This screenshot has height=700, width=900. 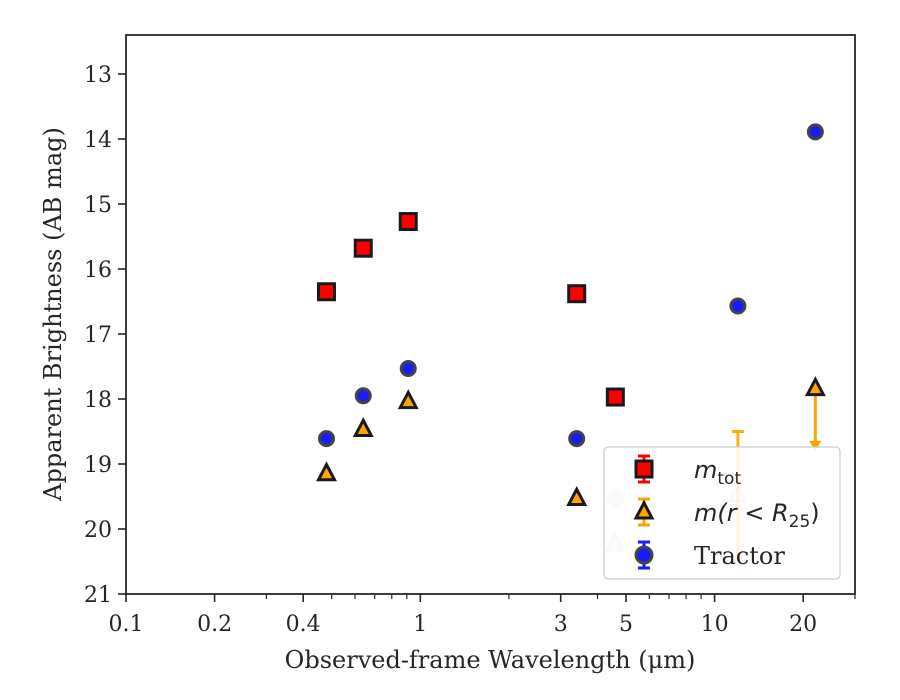 I want to click on x-tick-label: 0.4, so click(x=303, y=624).